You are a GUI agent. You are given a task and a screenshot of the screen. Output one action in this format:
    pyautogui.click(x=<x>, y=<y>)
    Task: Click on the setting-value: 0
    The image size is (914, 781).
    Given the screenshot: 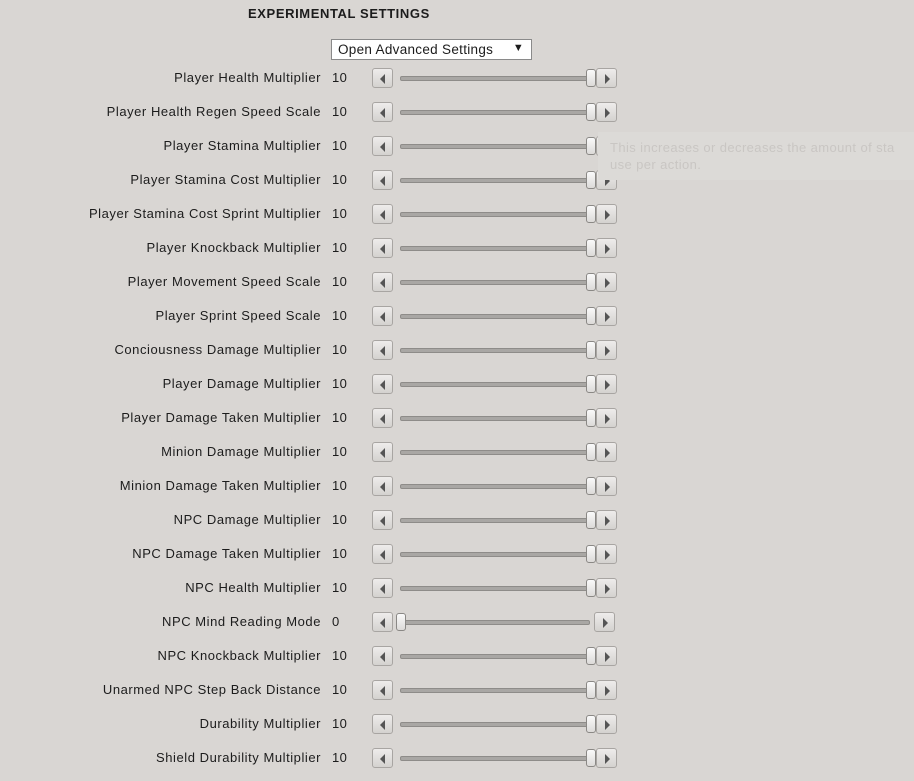 What is the action you would take?
    pyautogui.click(x=336, y=621)
    